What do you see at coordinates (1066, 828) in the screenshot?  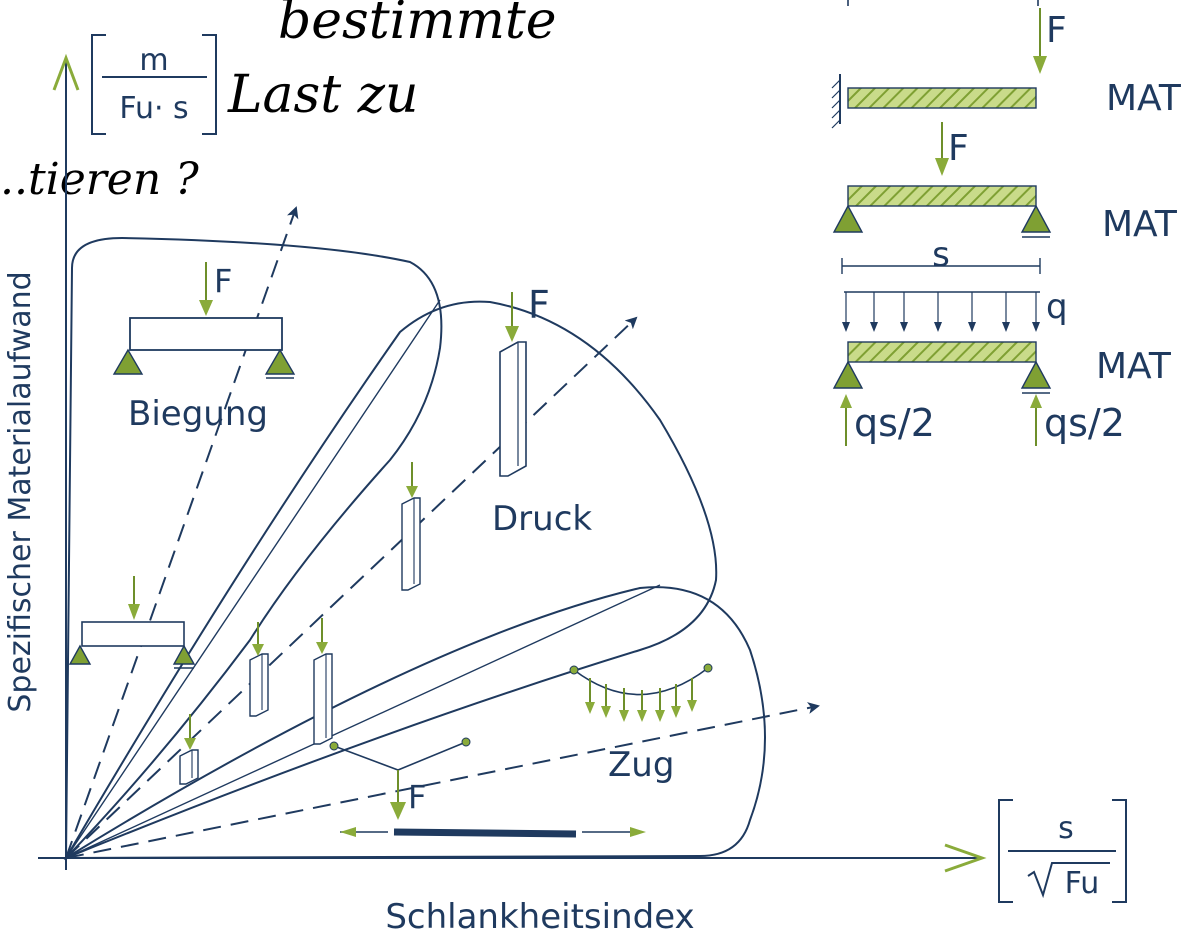 I see `x-unit-numerator: s` at bounding box center [1066, 828].